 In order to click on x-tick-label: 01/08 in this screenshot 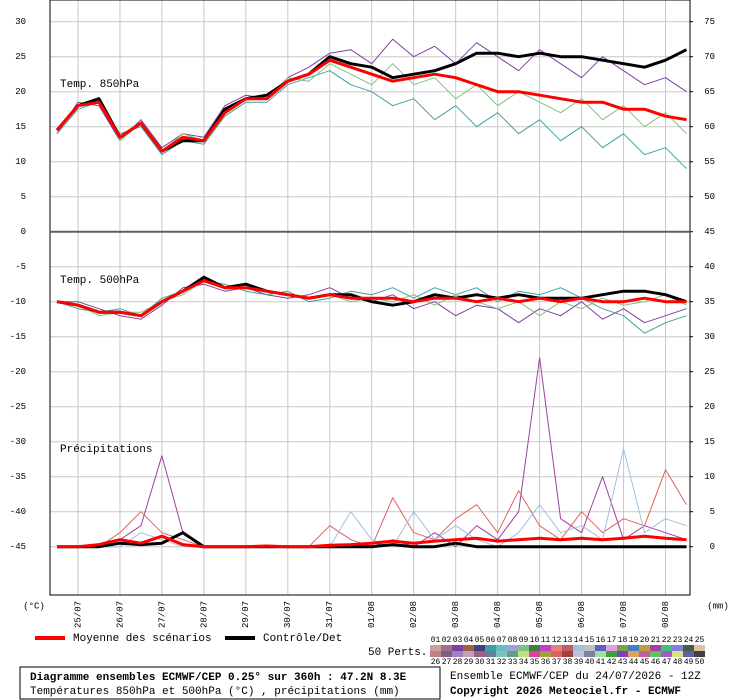, I will do `click(372, 614)`.